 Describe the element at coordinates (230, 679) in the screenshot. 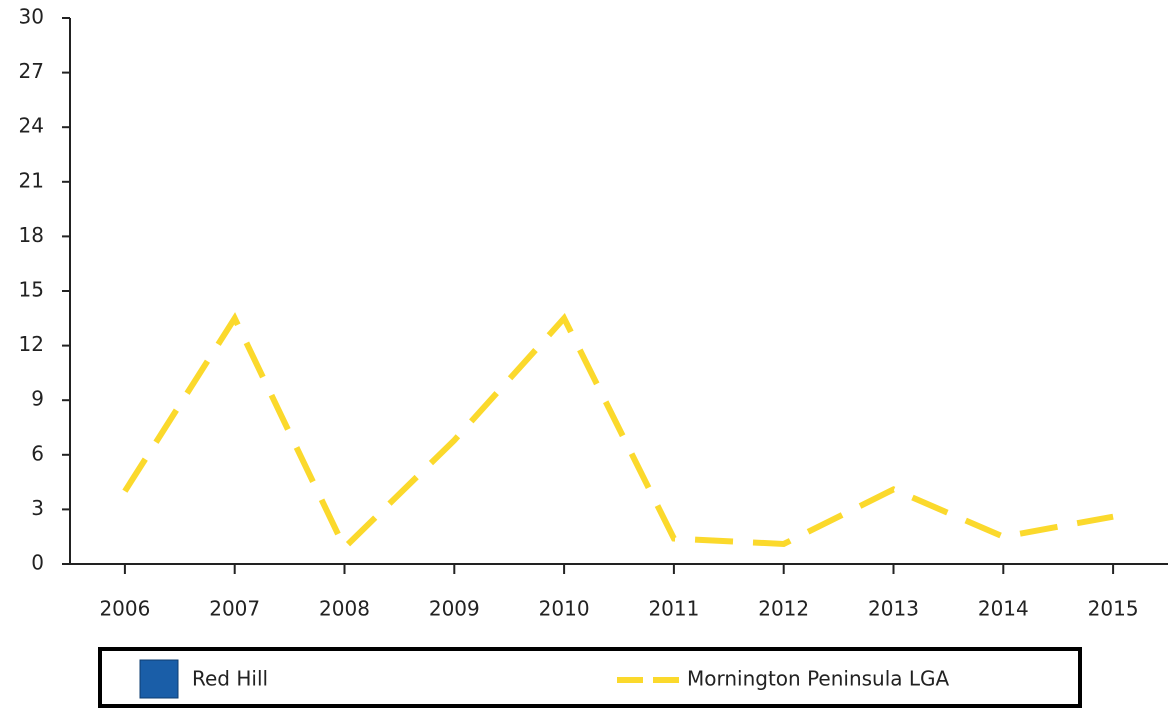

I see `legend-label: Red Hill` at that location.